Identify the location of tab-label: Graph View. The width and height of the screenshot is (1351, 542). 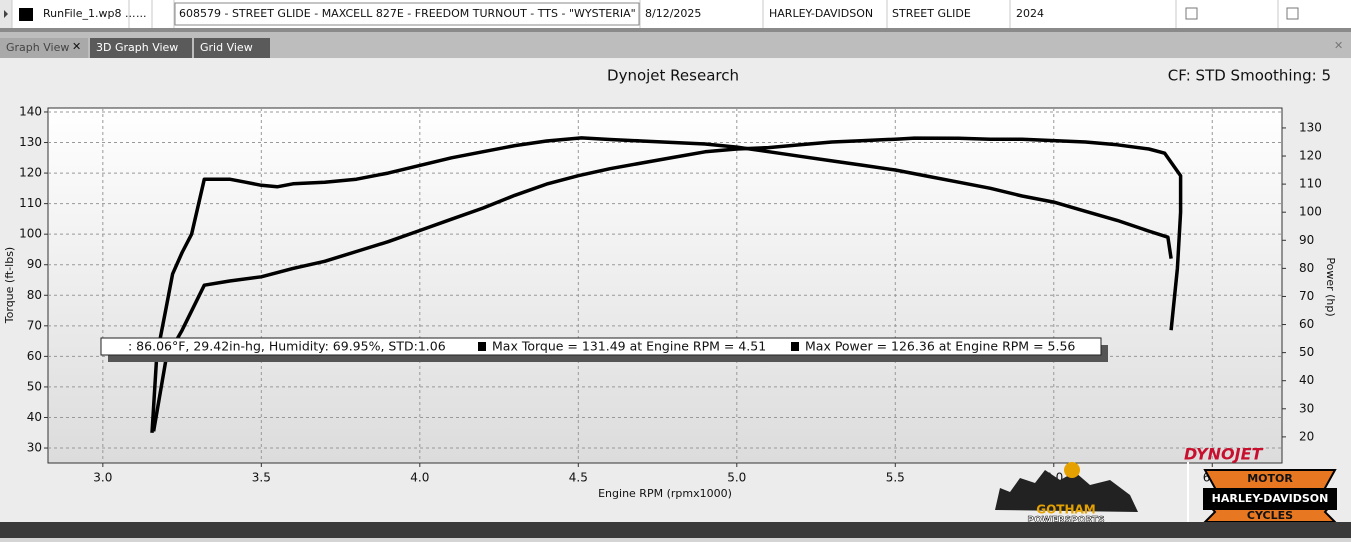
(37, 47).